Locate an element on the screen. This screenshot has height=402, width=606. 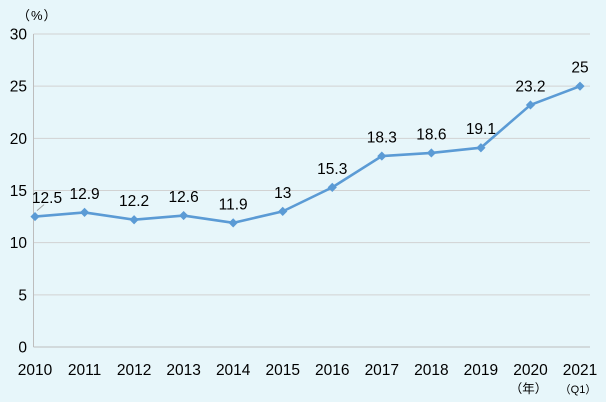
data-label: 23.2 is located at coordinates (530, 86).